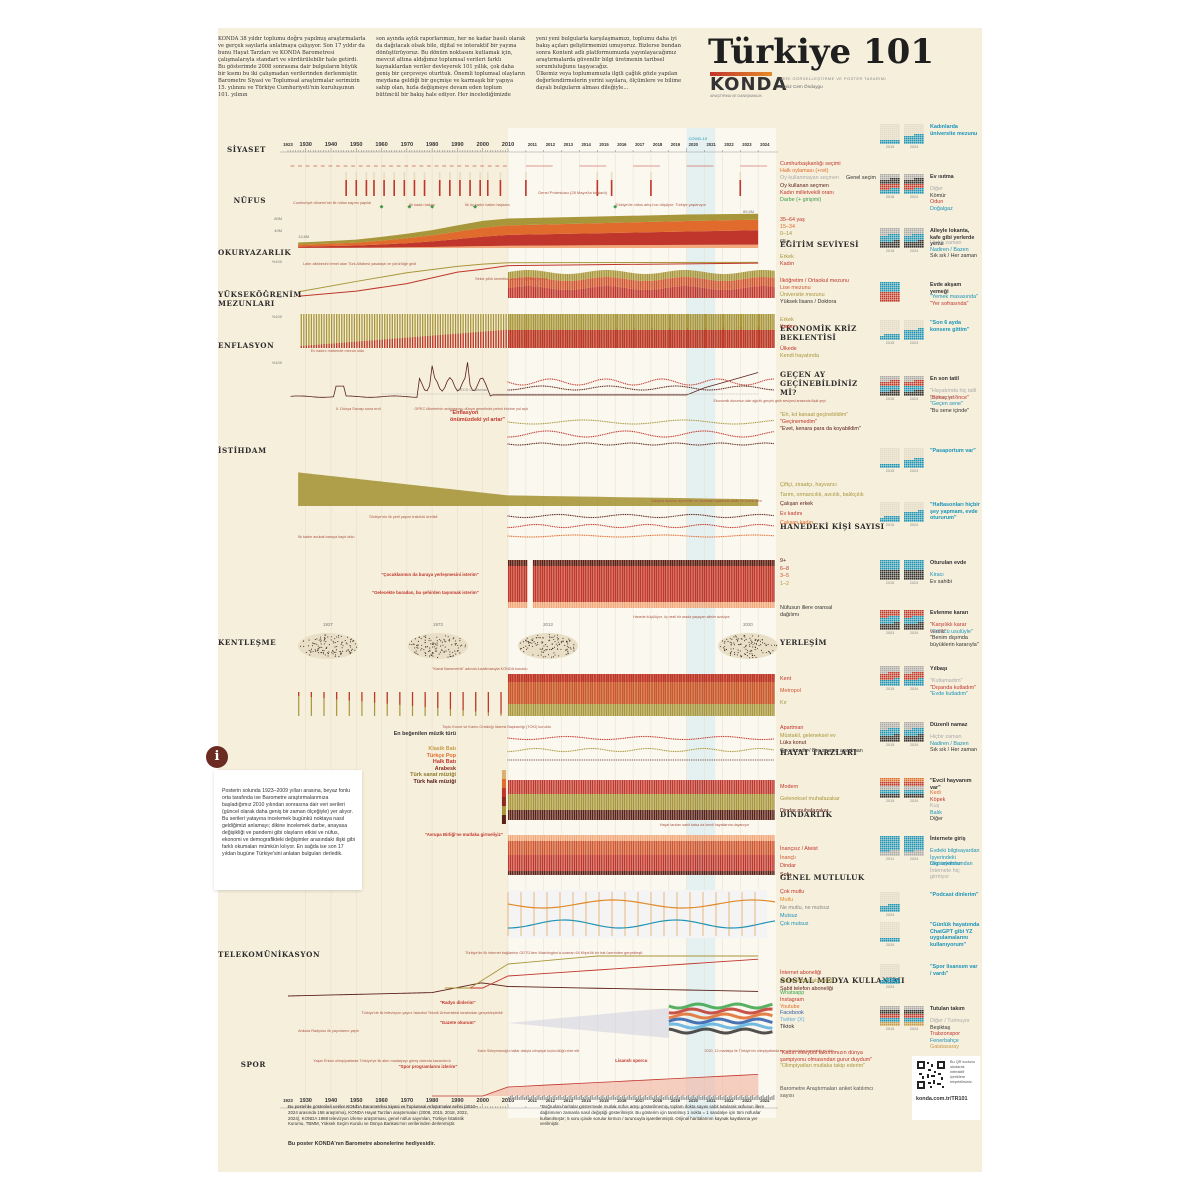  What do you see at coordinates (560, 848) in the screenshot?
I see `relig-bar-inancli` at bounding box center [560, 848].